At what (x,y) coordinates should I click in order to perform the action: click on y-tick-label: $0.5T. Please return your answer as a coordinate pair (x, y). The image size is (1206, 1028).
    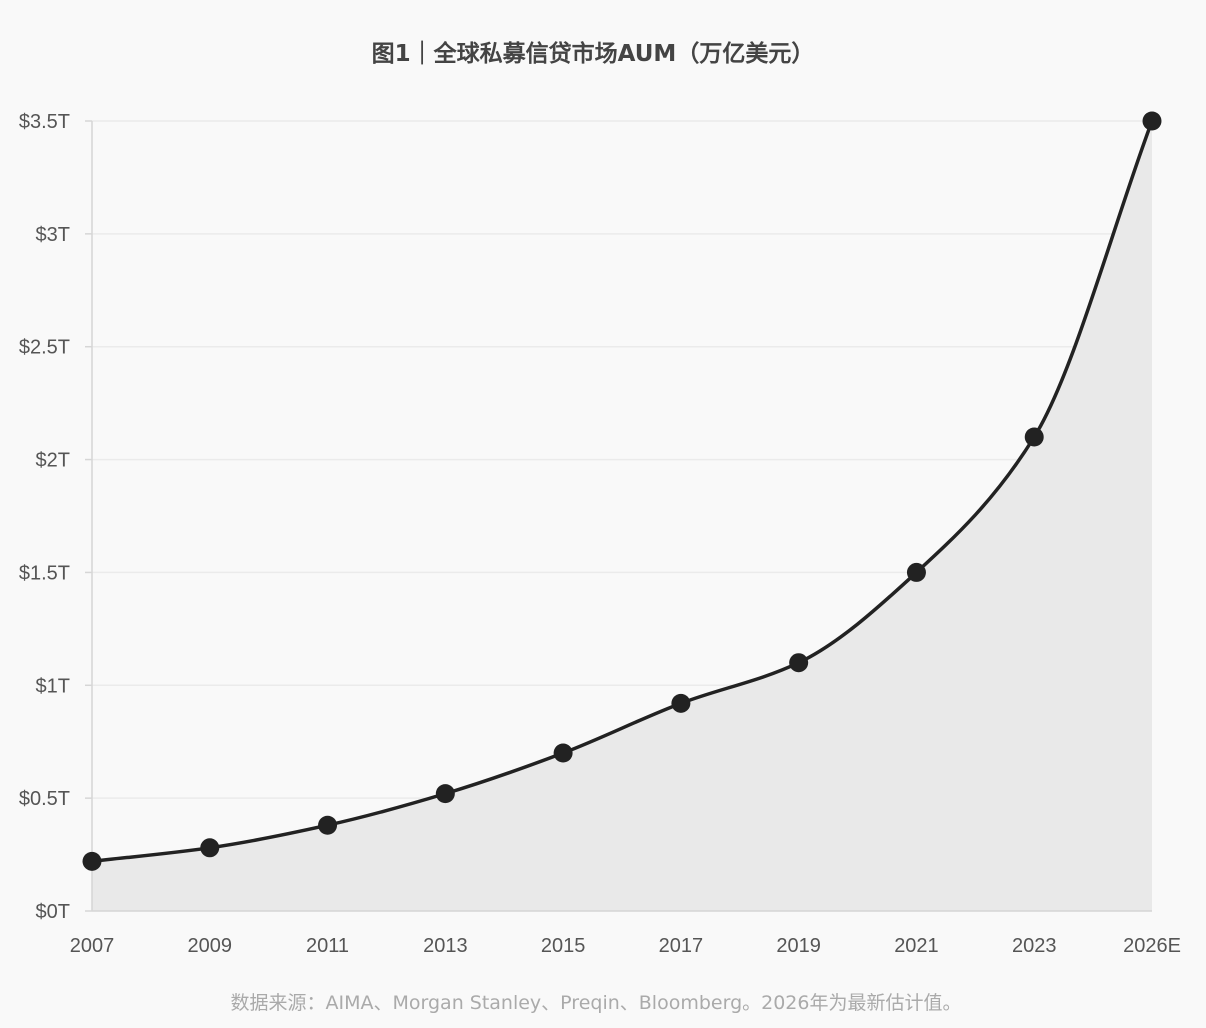
    Looking at the image, I should click on (44, 799).